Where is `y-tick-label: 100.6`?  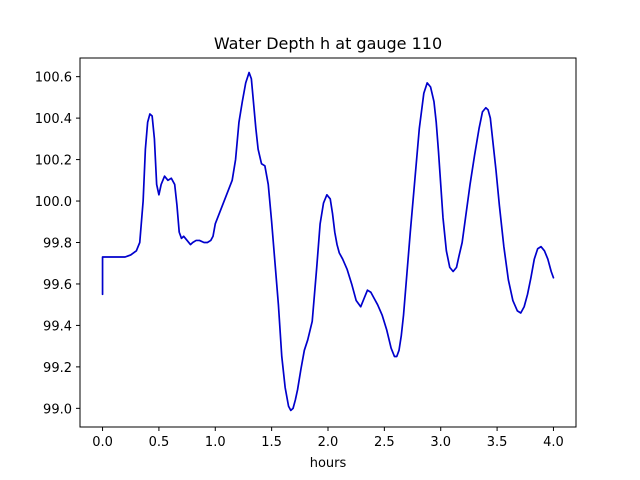 y-tick-label: 100.6 is located at coordinates (53, 78).